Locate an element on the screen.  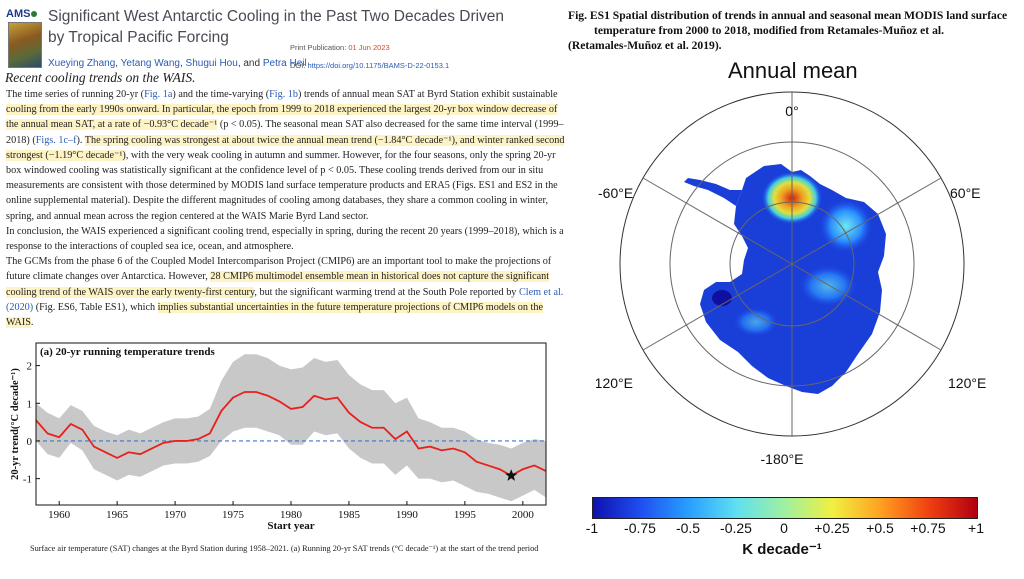
author-link: Petra Heil is located at coordinates (284, 63).